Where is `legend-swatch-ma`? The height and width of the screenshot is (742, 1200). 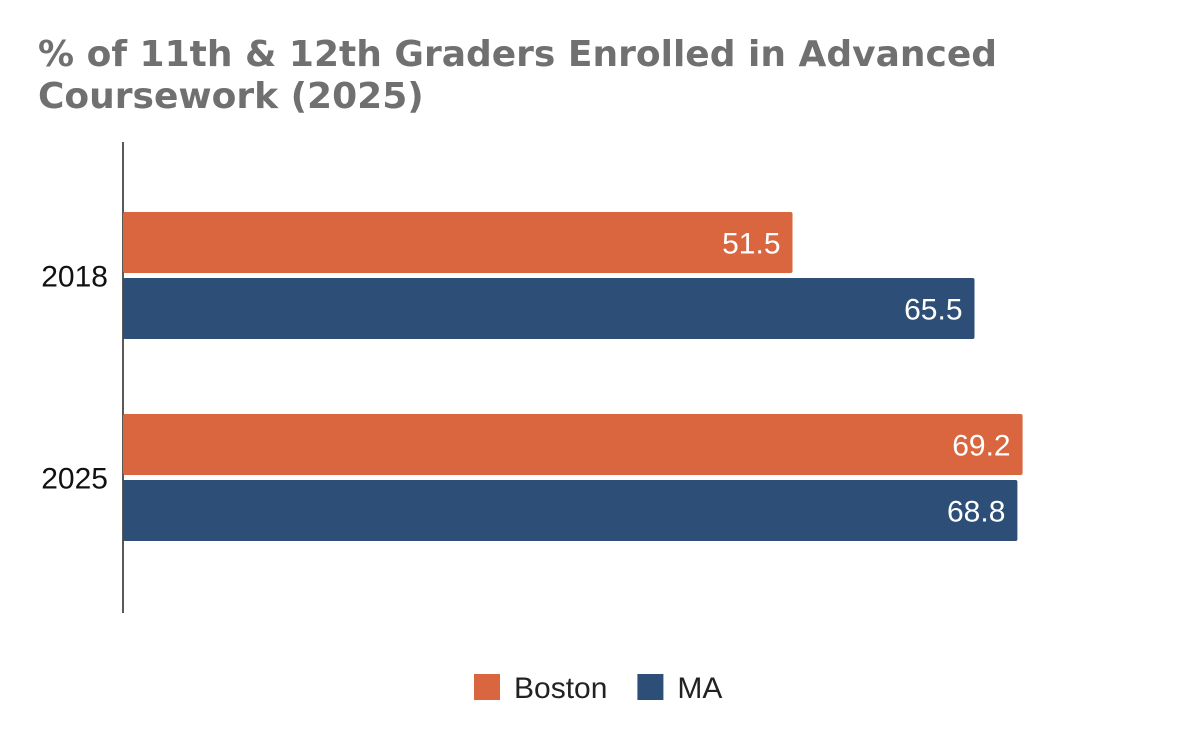 legend-swatch-ma is located at coordinates (650, 687).